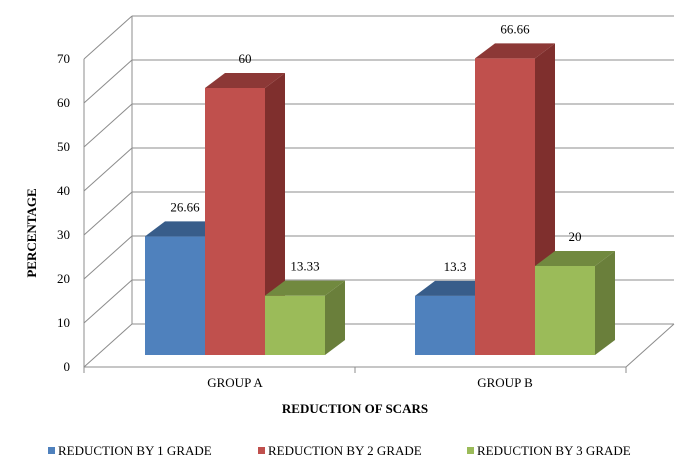 This screenshot has height=468, width=696. What do you see at coordinates (235, 382) in the screenshot?
I see `x-category-label: GROUP A` at bounding box center [235, 382].